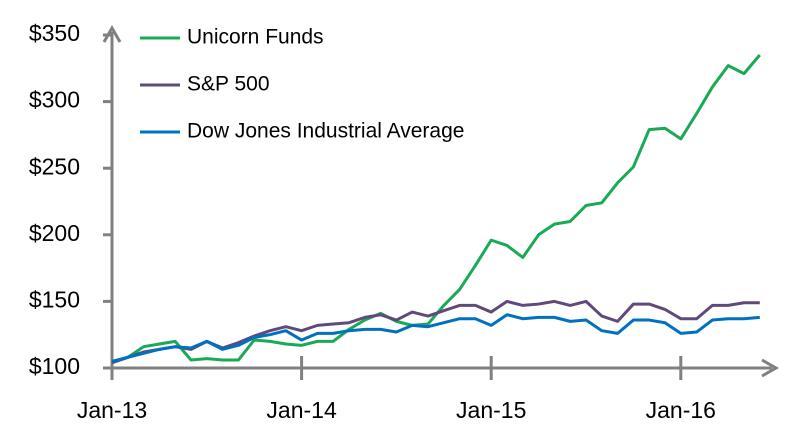 The height and width of the screenshot is (443, 799). Describe the element at coordinates (54, 366) in the screenshot. I see `y-tick-label: $100` at that location.